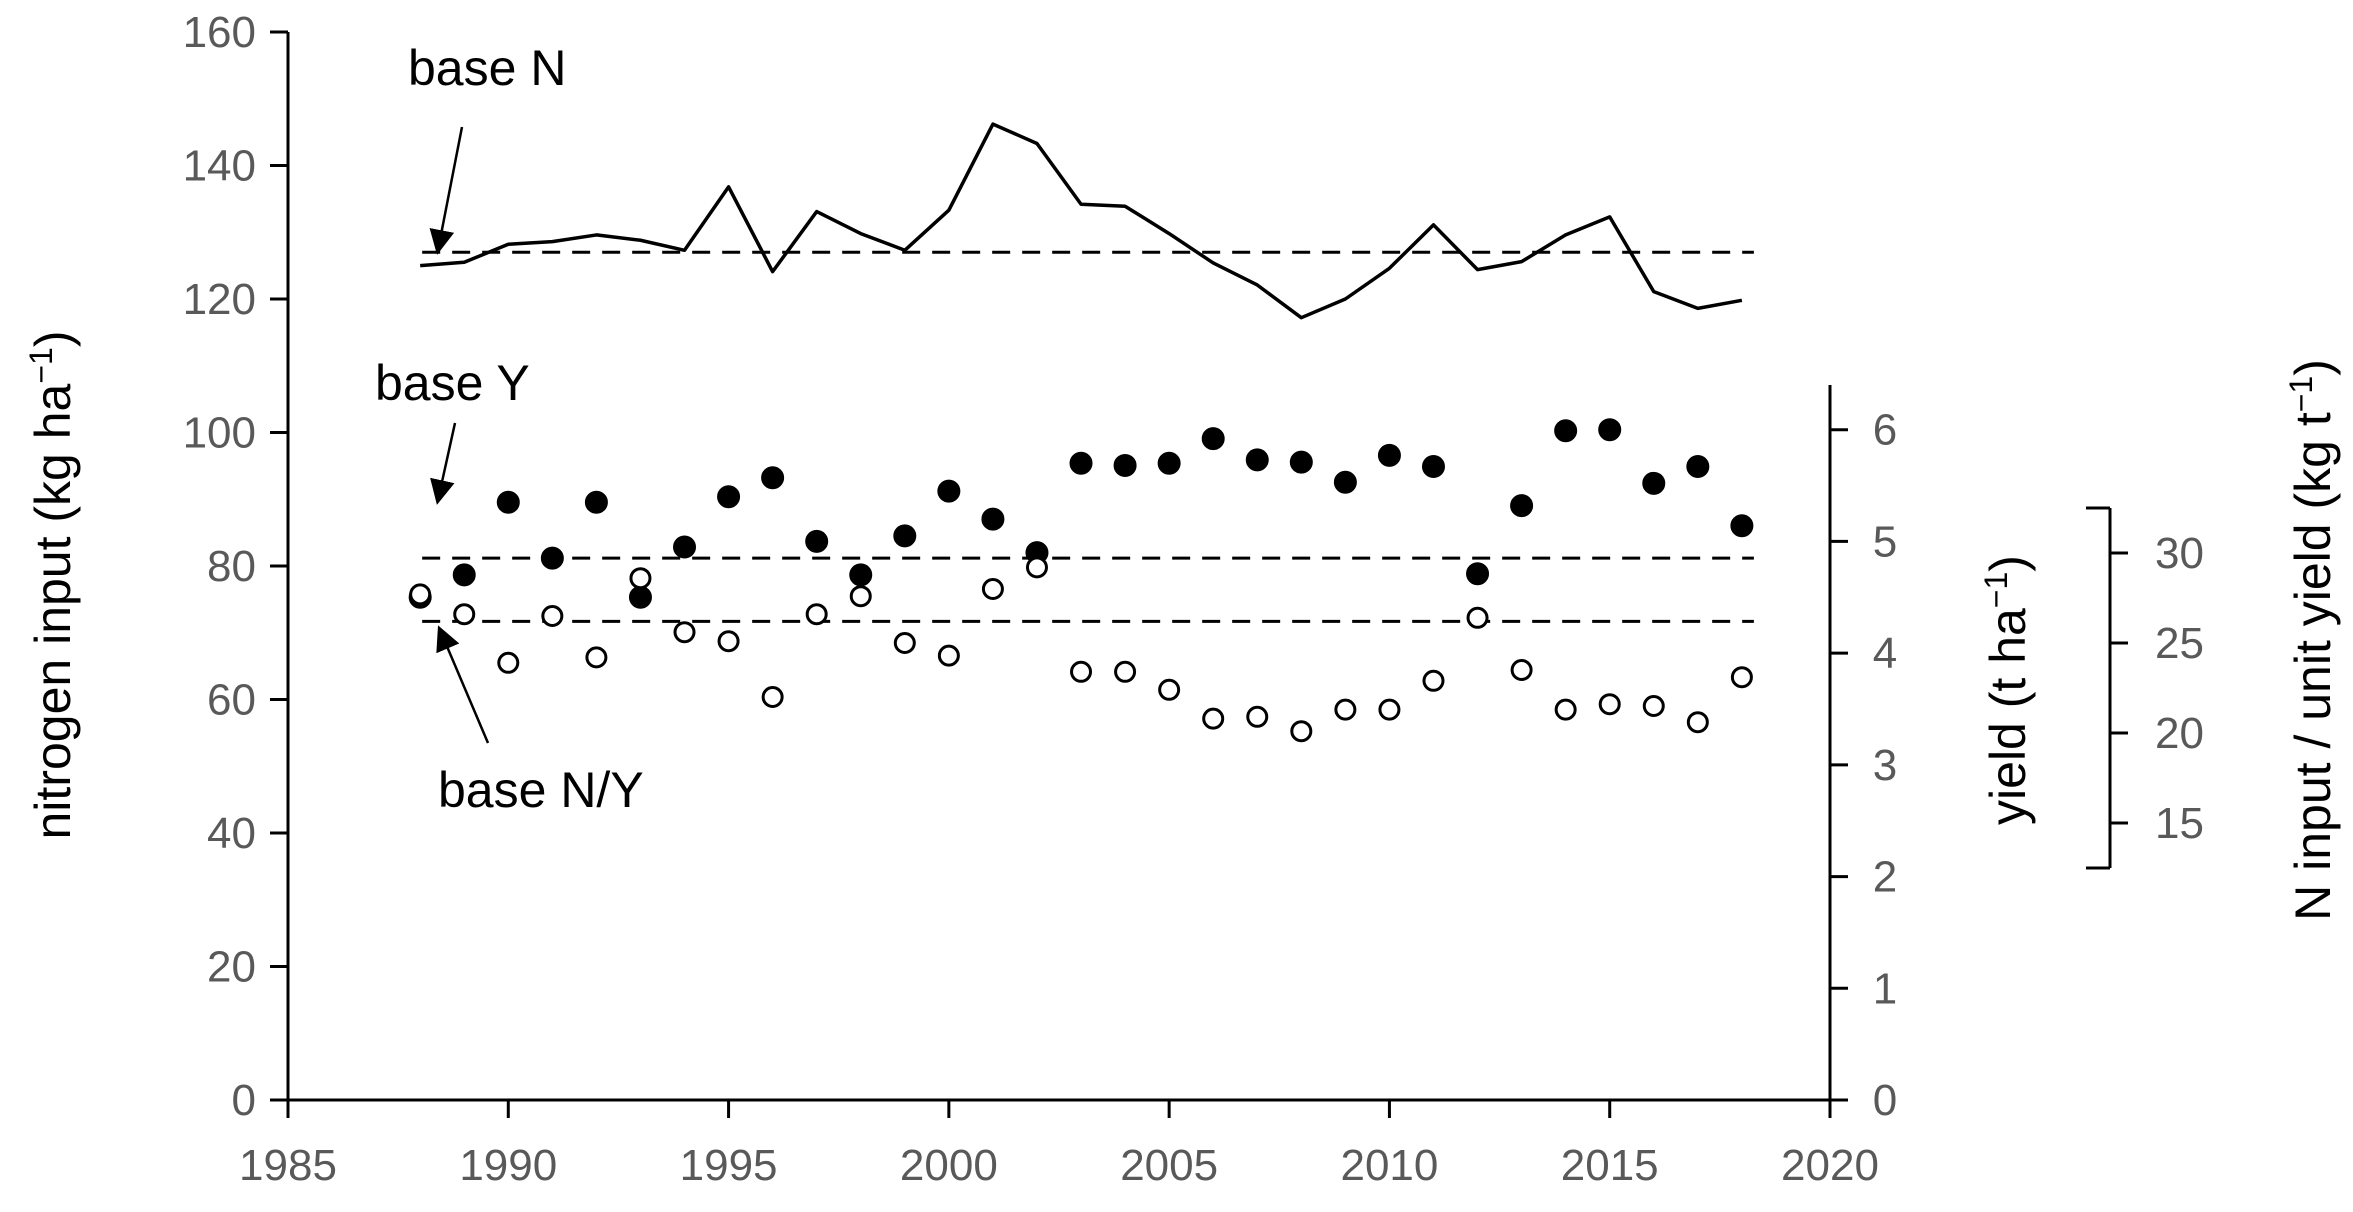  Describe the element at coordinates (1389, 1165) in the screenshot. I see `x-tick-label: 2010` at that location.